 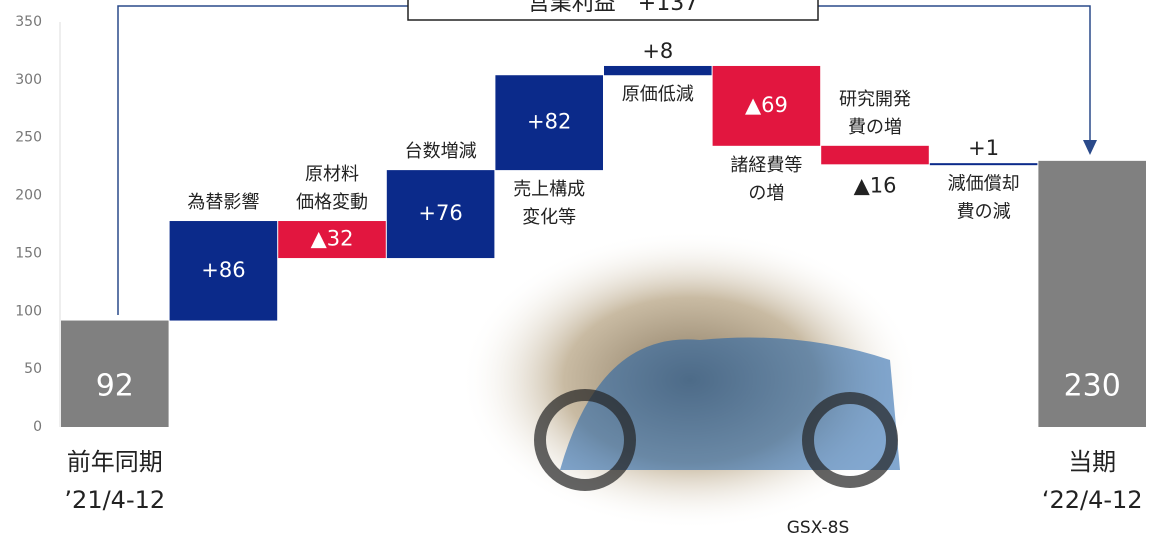 I want to click on x-tick-label: 台数増減, so click(x=441, y=151).